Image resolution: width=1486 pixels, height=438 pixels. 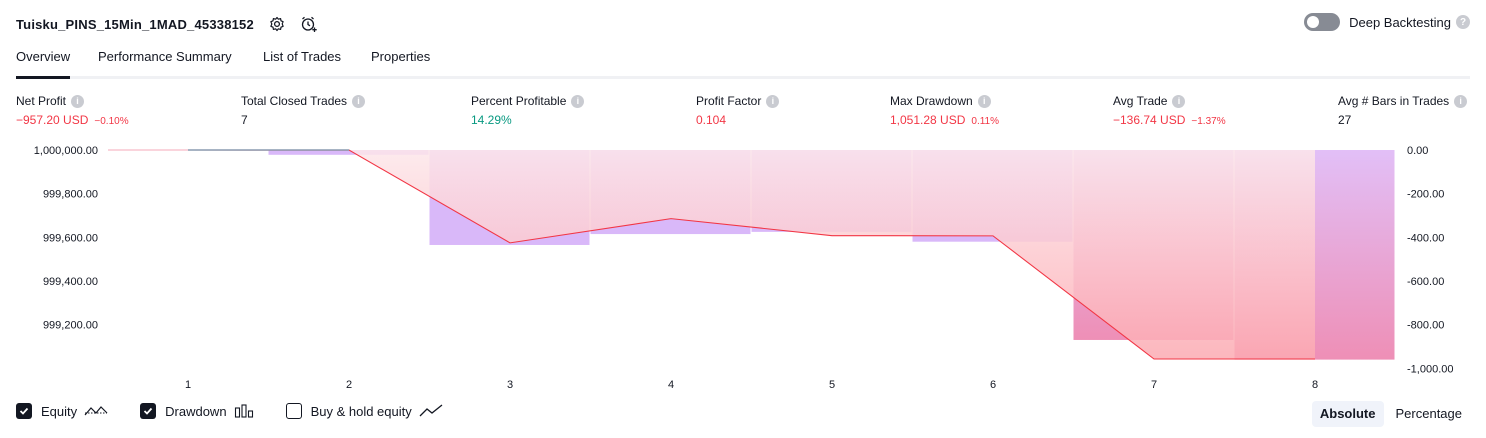 I want to click on legend-equity-label: Equity, so click(x=59, y=411).